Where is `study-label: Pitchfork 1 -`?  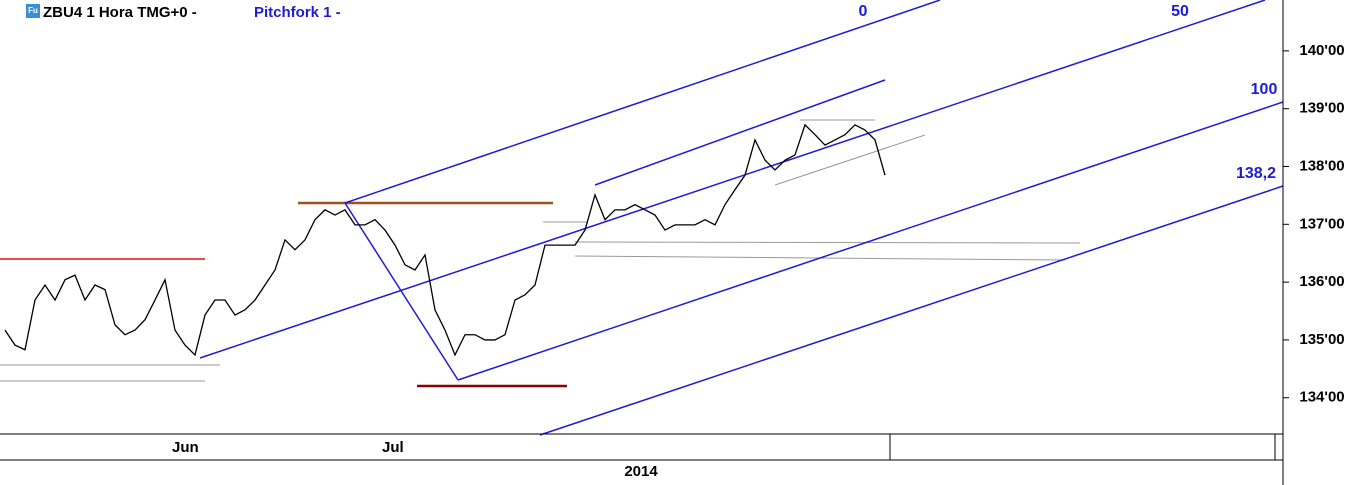 study-label: Pitchfork 1 - is located at coordinates (297, 12).